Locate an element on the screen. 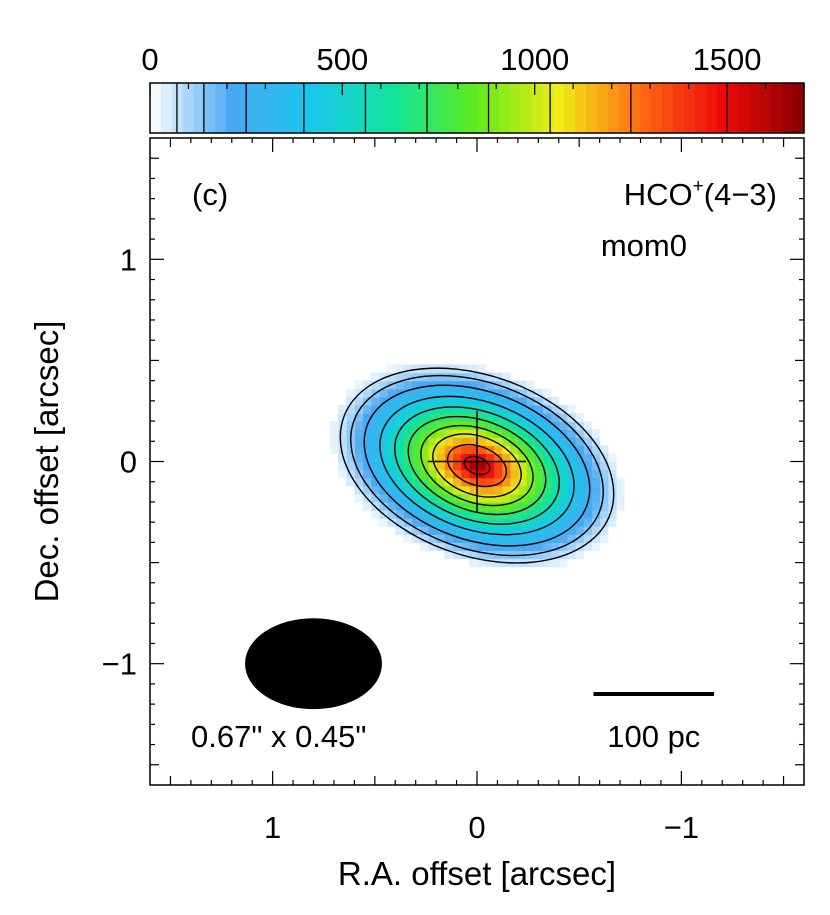 The height and width of the screenshot is (915, 830). contour-line is located at coordinates (477, 465).